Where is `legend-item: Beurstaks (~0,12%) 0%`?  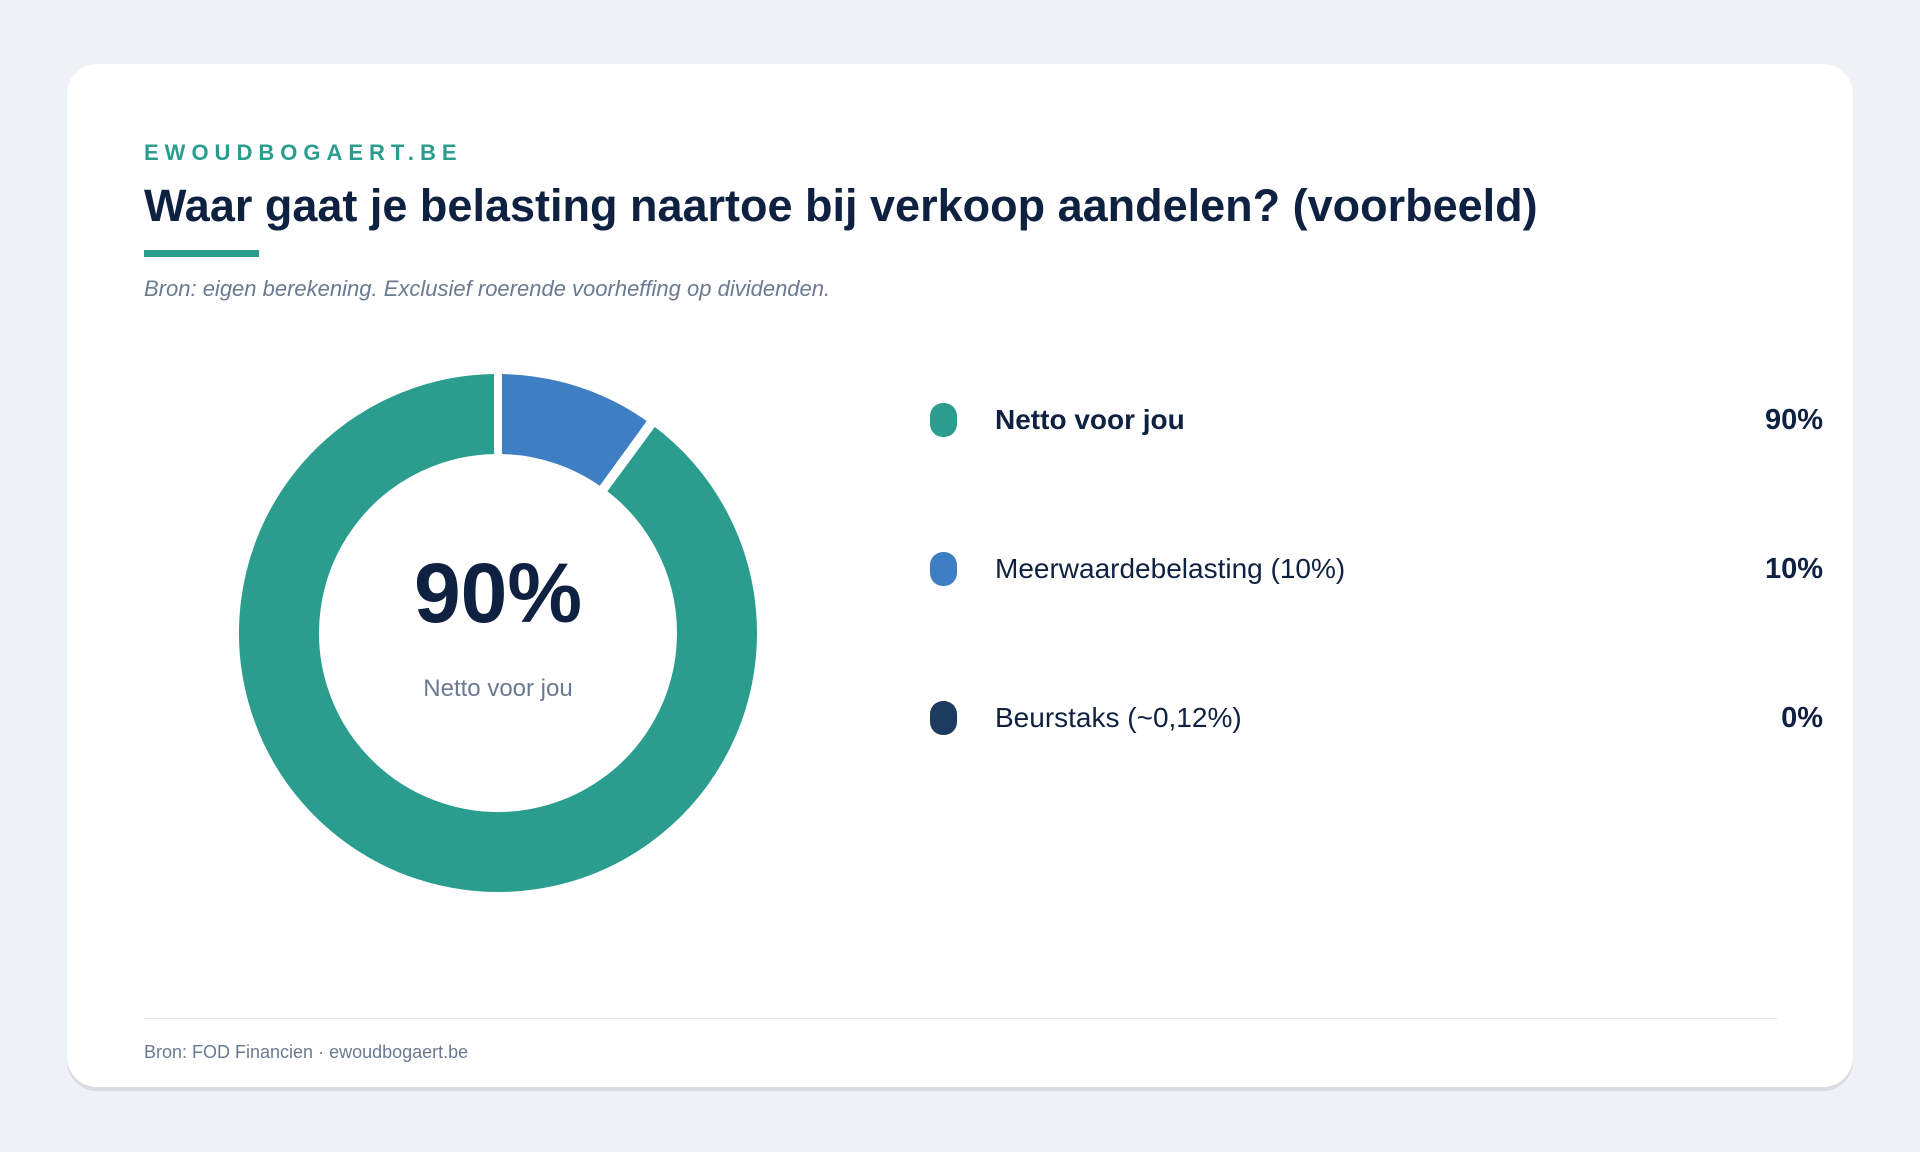 legend-item: Beurstaks (~0,12%) 0% is located at coordinates (1376, 718).